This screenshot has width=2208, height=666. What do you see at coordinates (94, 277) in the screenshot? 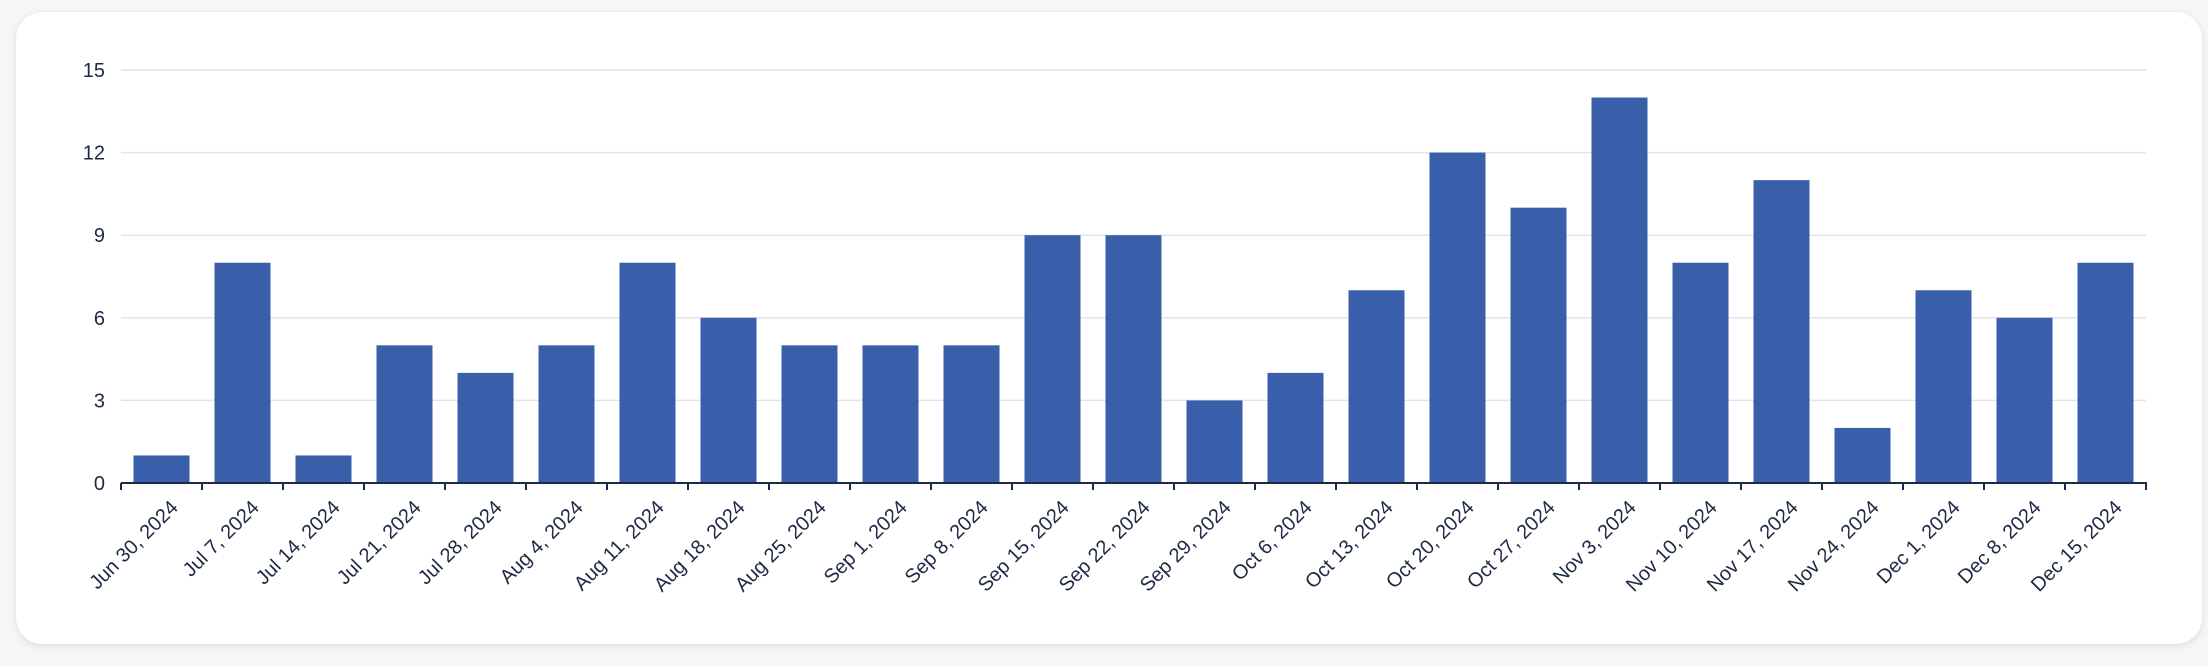
I see `y-axis-ticks: 0 3 6 9 12 15` at bounding box center [94, 277].